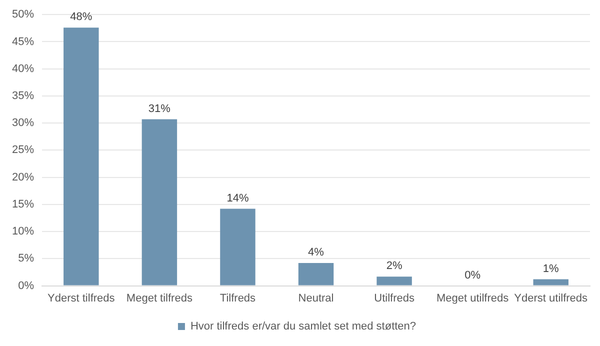 Image resolution: width=600 pixels, height=346 pixels. Describe the element at coordinates (551, 298) in the screenshot. I see `x-tick-label: Yderst utilfreds` at that location.